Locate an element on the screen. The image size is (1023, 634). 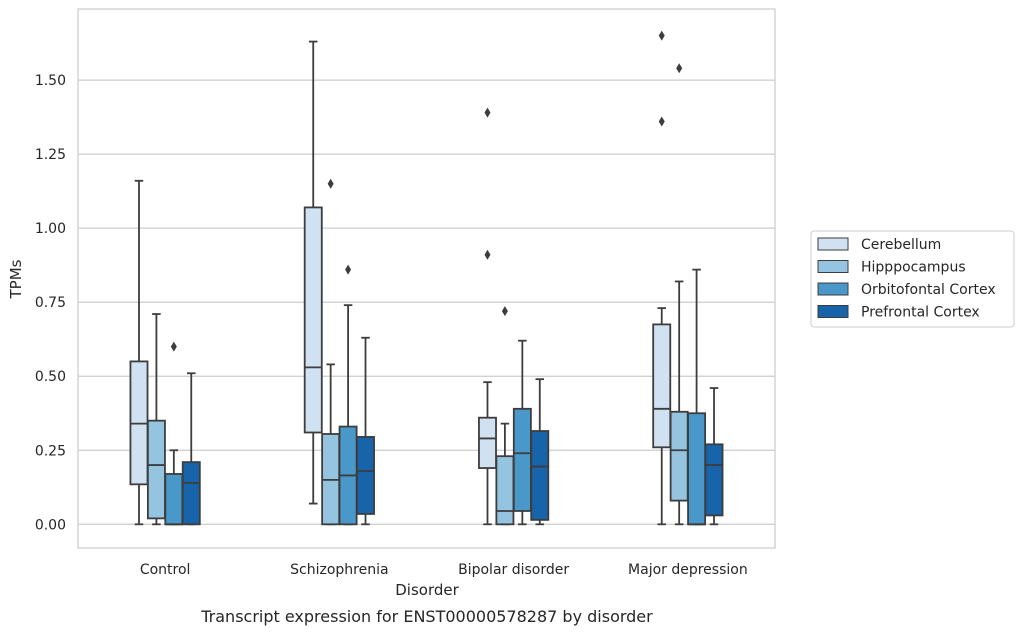
y-tick-labels: 0.00 0.25 0.50 0.75 1.00 1.25 1.50 is located at coordinates (50, 303).